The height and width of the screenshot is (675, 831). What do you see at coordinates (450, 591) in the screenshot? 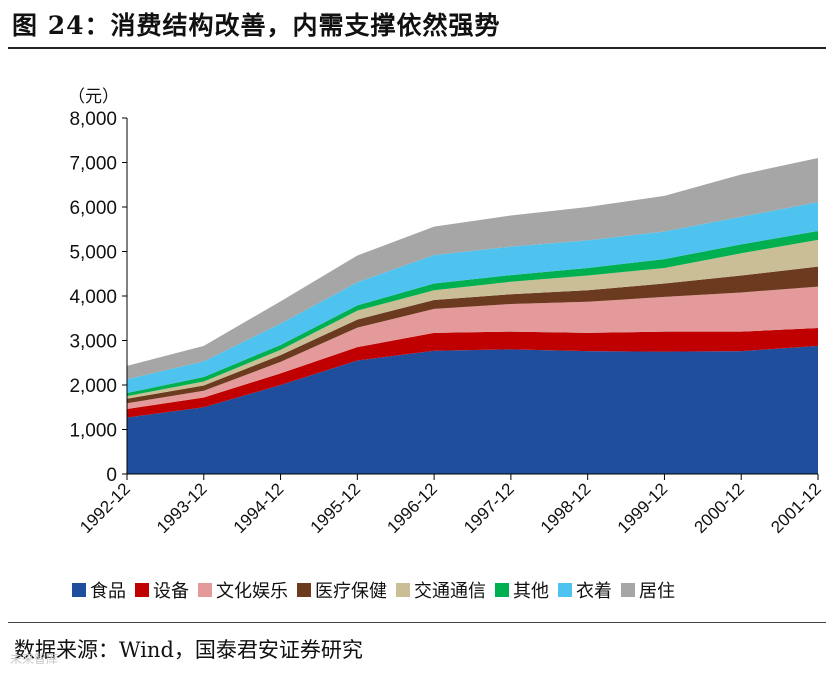
I see `legend-label: 交通通信` at bounding box center [450, 591].